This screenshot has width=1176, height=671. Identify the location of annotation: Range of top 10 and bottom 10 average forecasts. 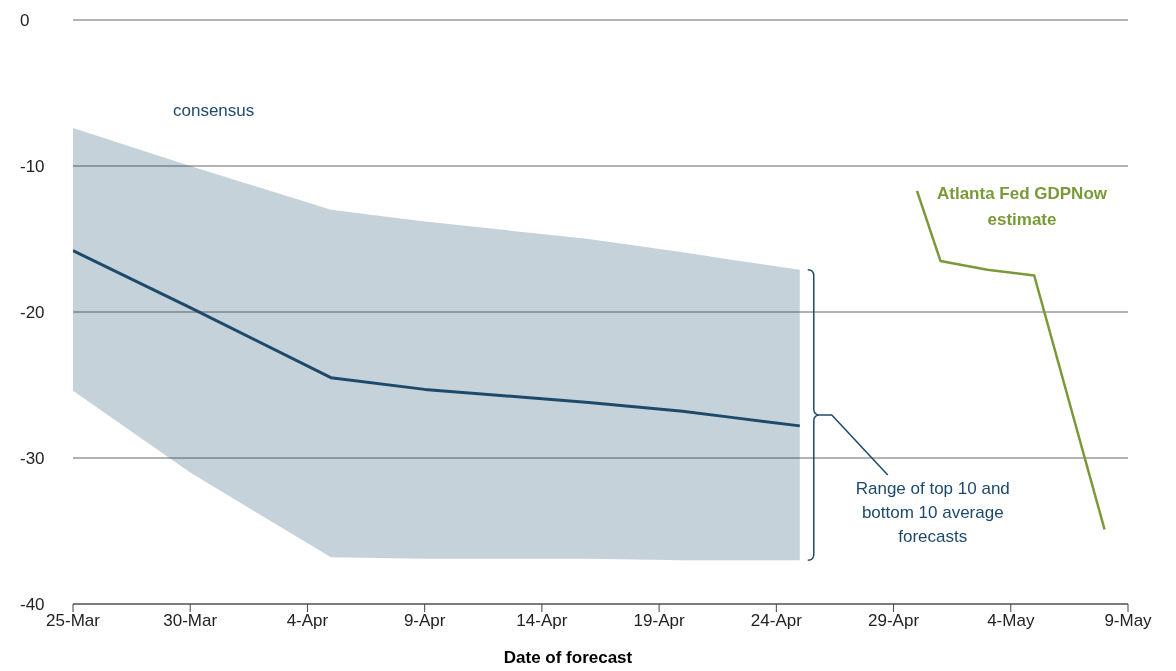
(932, 512).